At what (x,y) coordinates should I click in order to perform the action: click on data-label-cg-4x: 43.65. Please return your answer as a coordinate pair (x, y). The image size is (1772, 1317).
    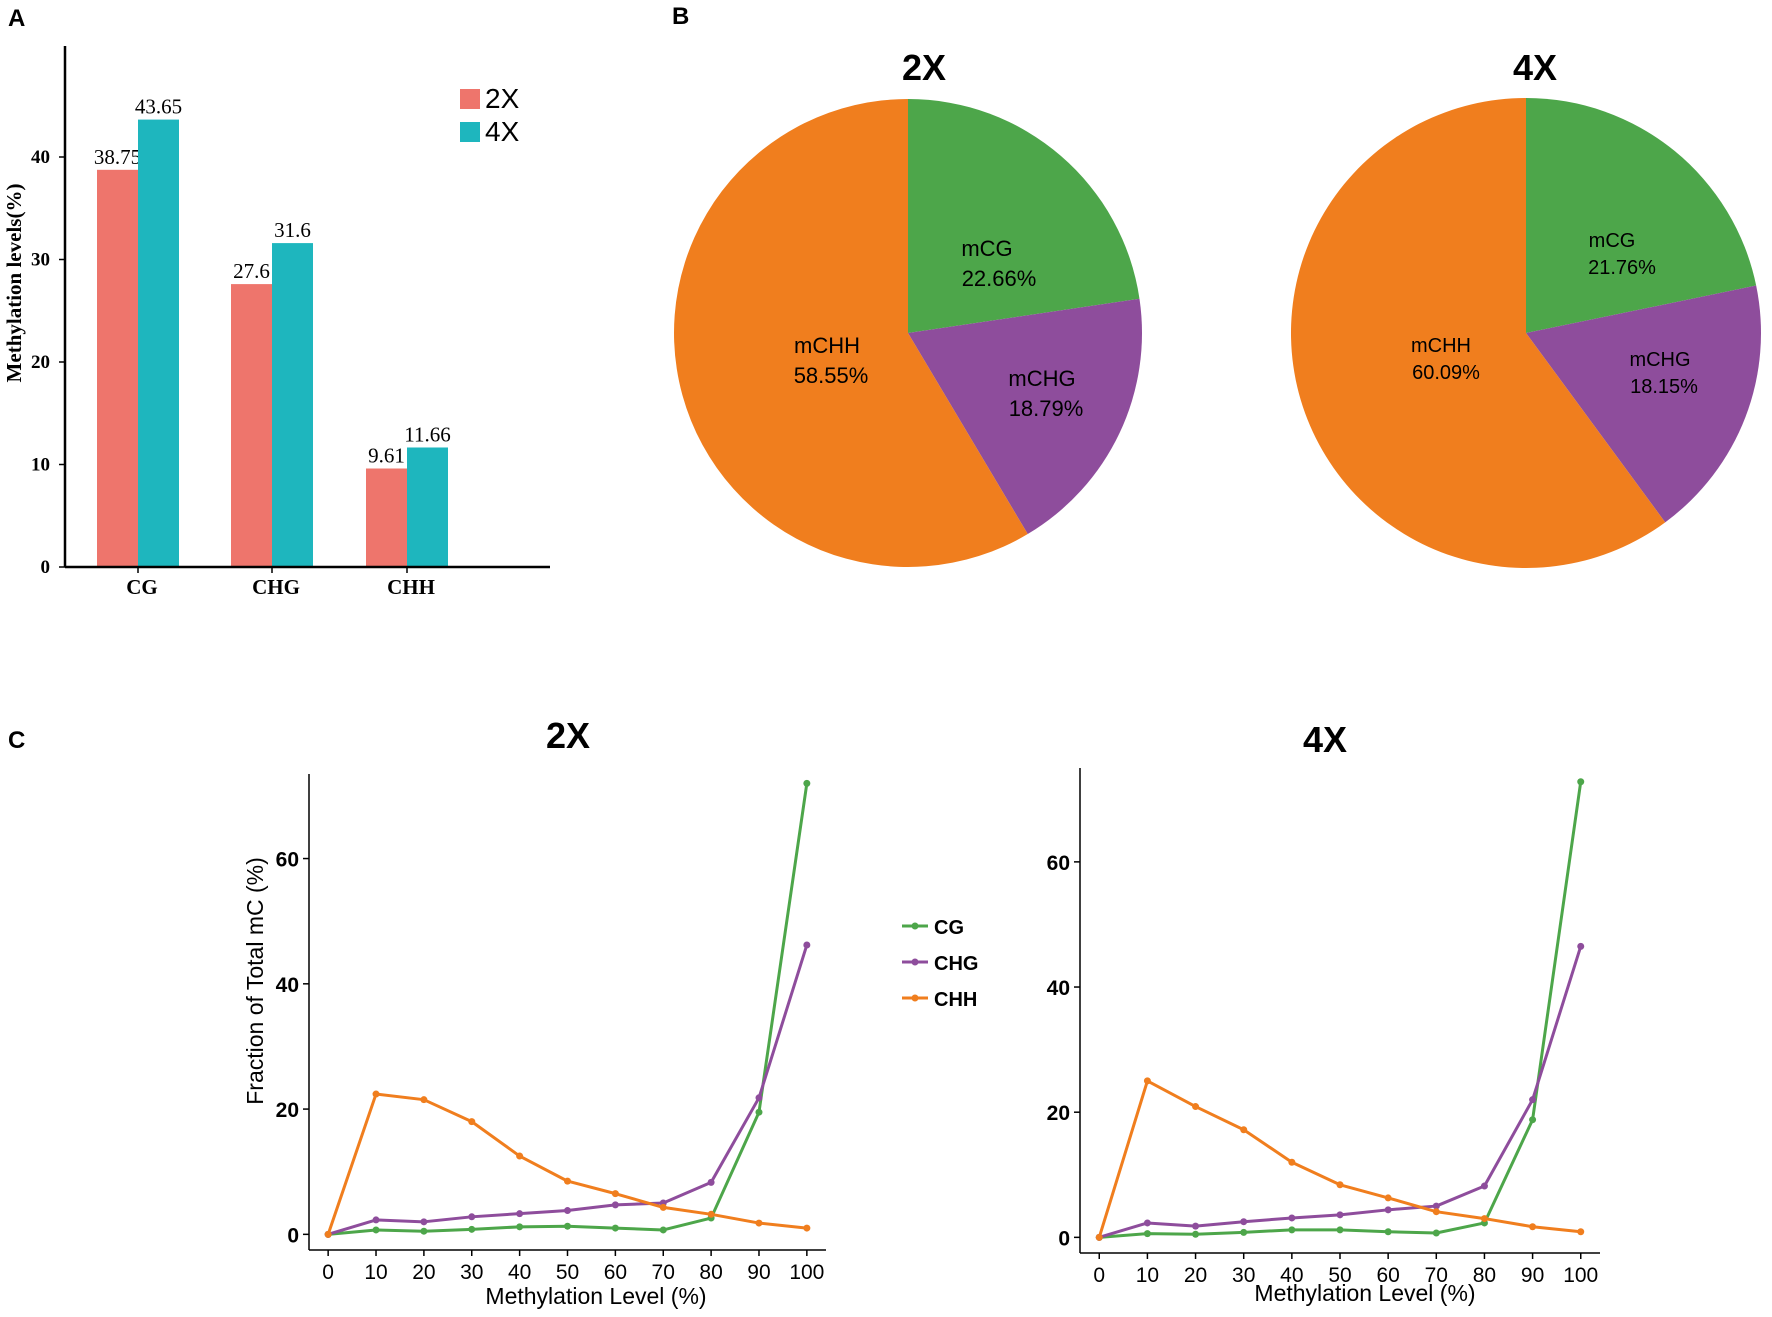
    Looking at the image, I should click on (158, 107).